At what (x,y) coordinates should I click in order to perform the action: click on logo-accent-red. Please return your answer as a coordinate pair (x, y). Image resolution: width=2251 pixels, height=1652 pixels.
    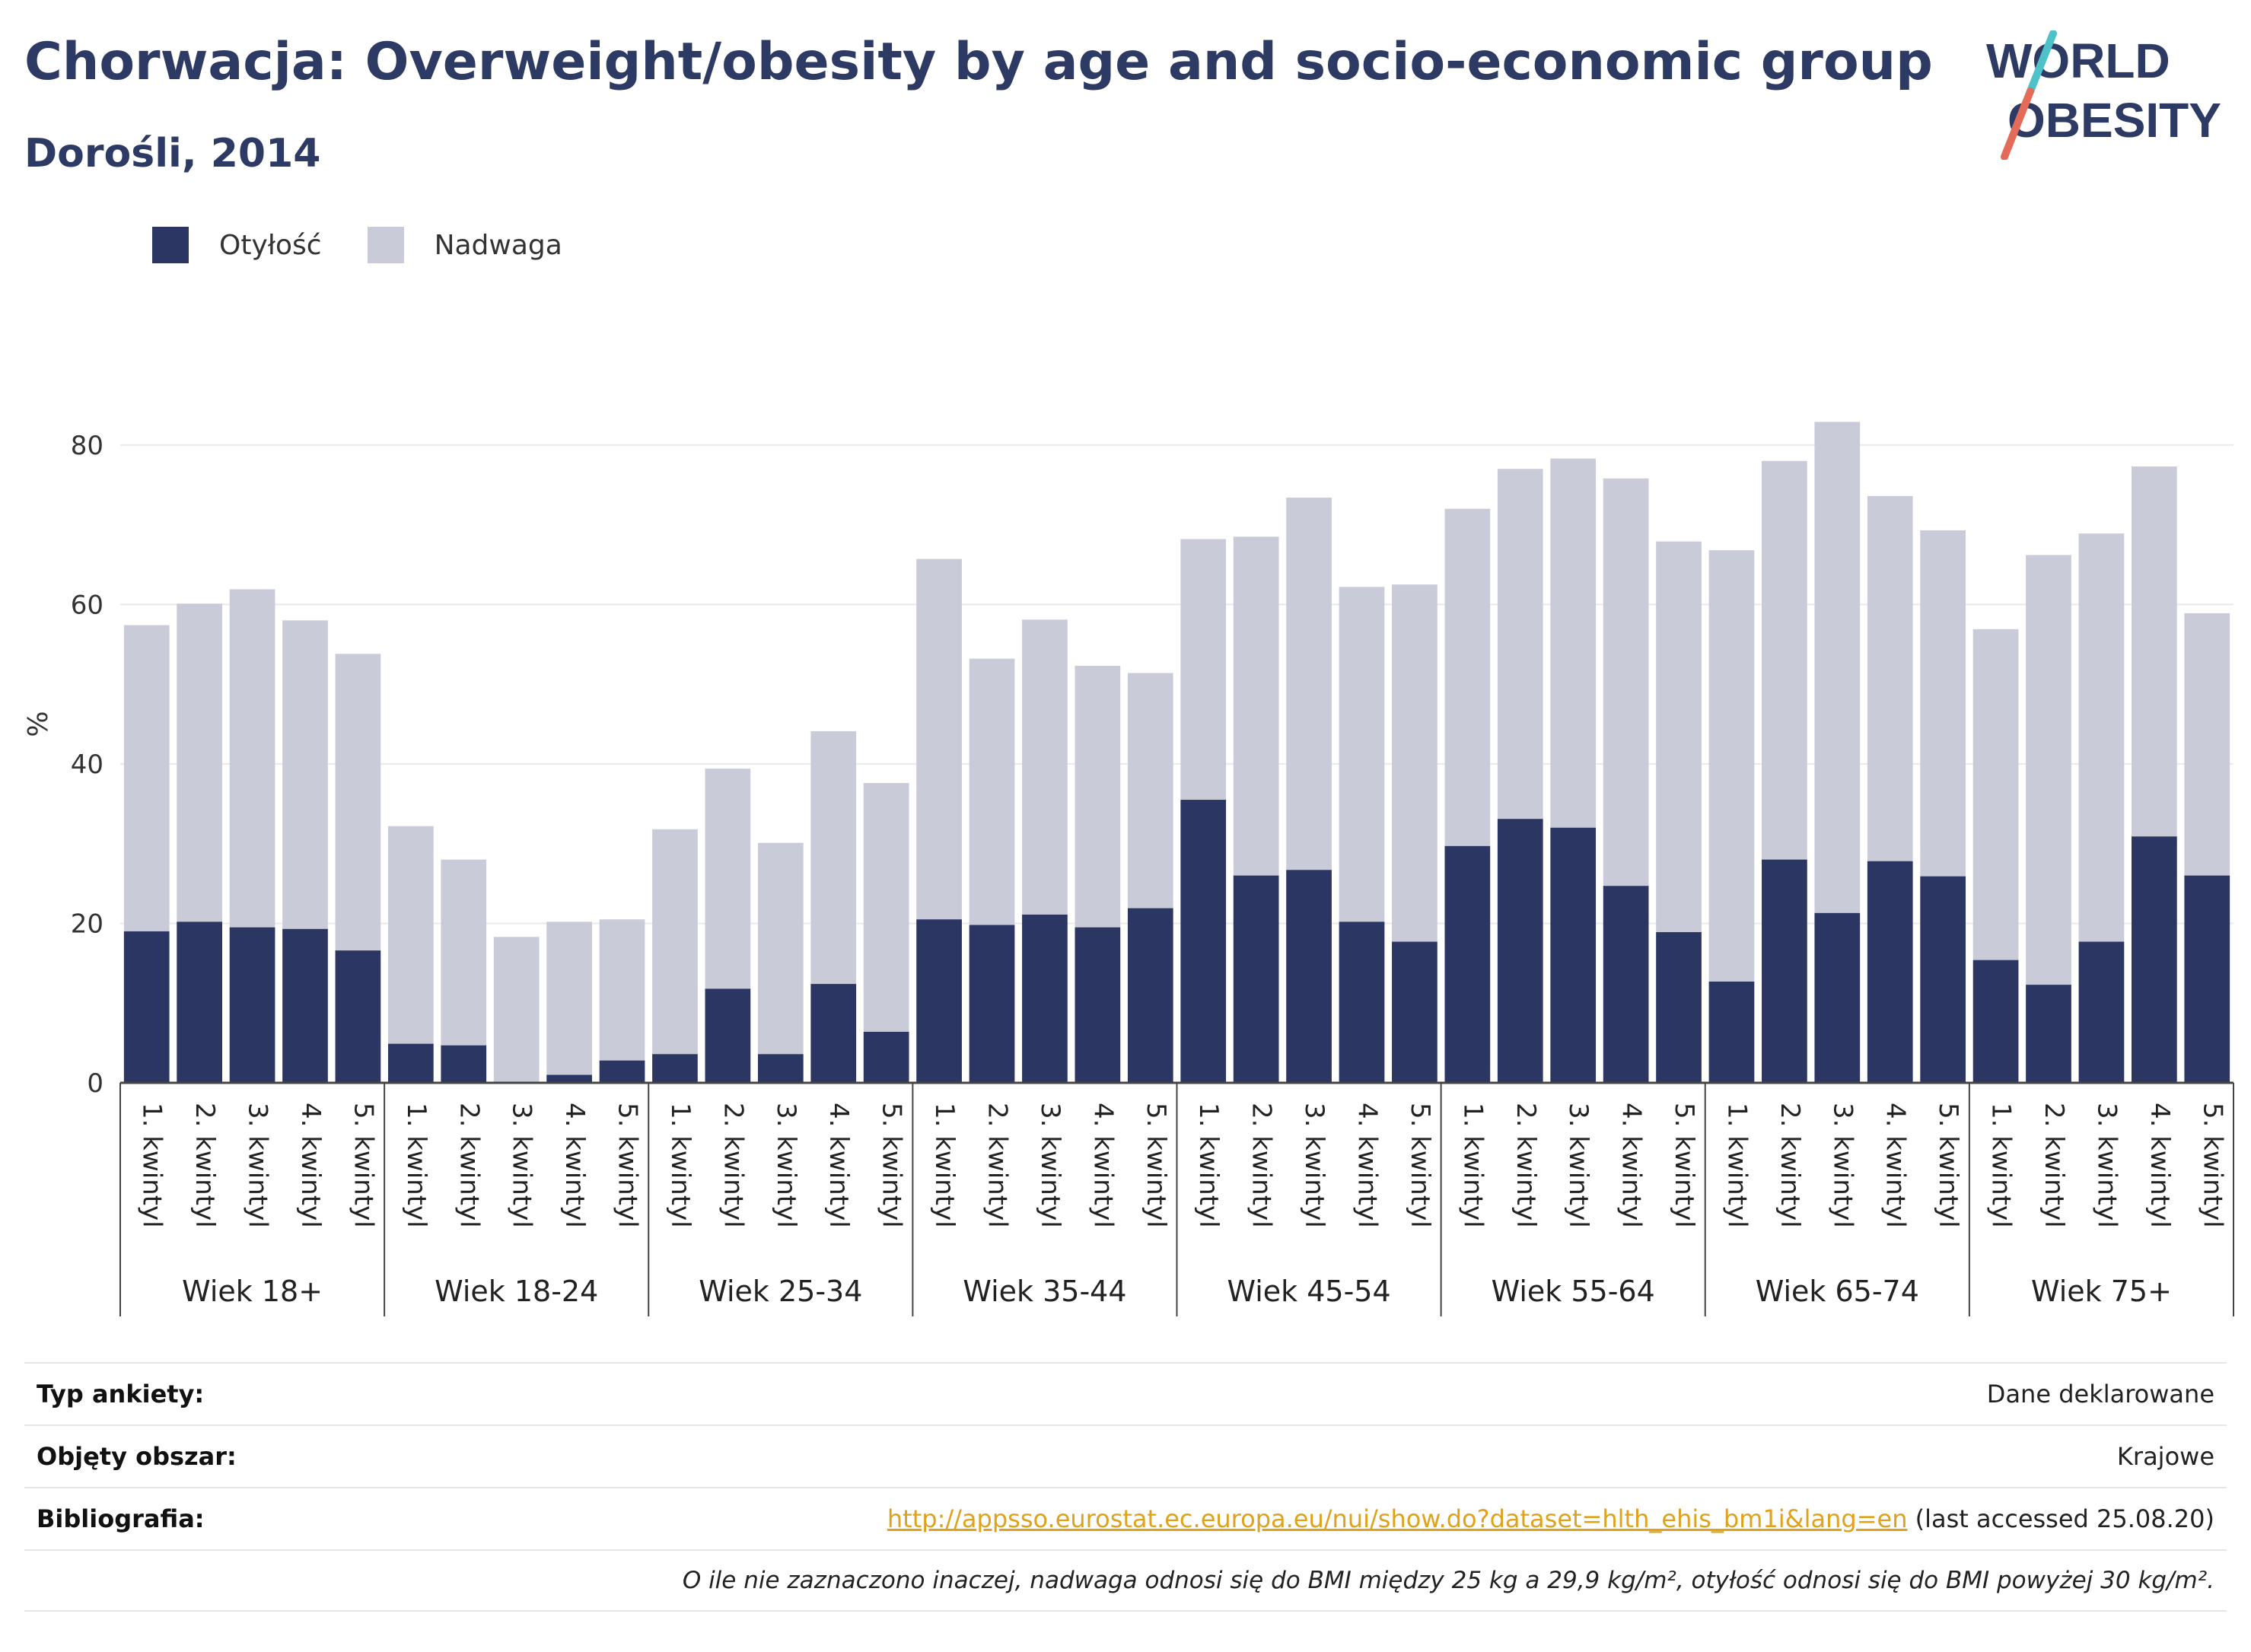
    Looking at the image, I should click on (2017, 124).